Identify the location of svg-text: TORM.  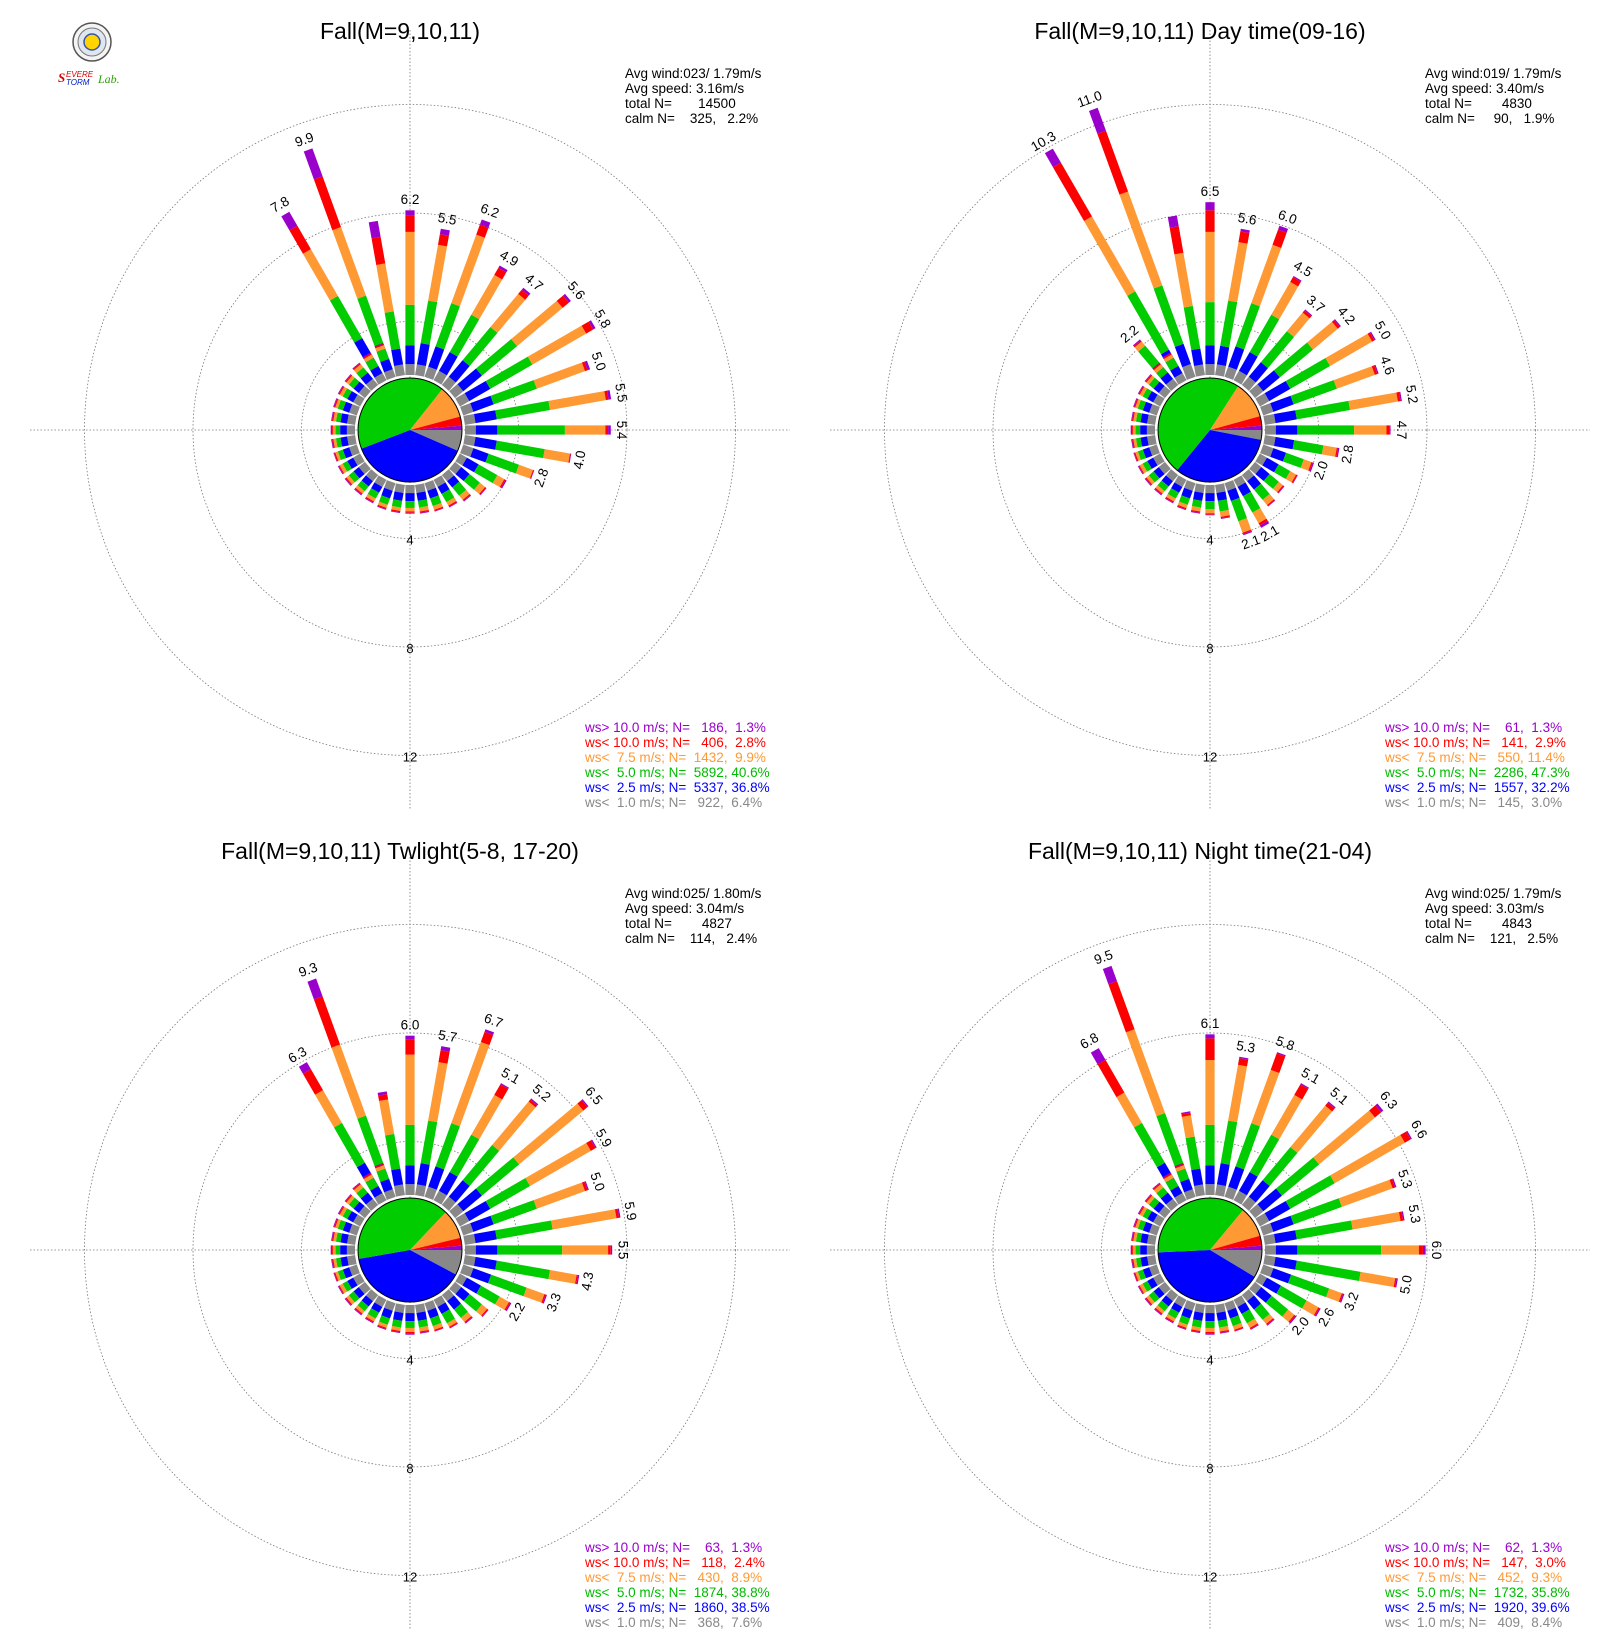
(78, 82).